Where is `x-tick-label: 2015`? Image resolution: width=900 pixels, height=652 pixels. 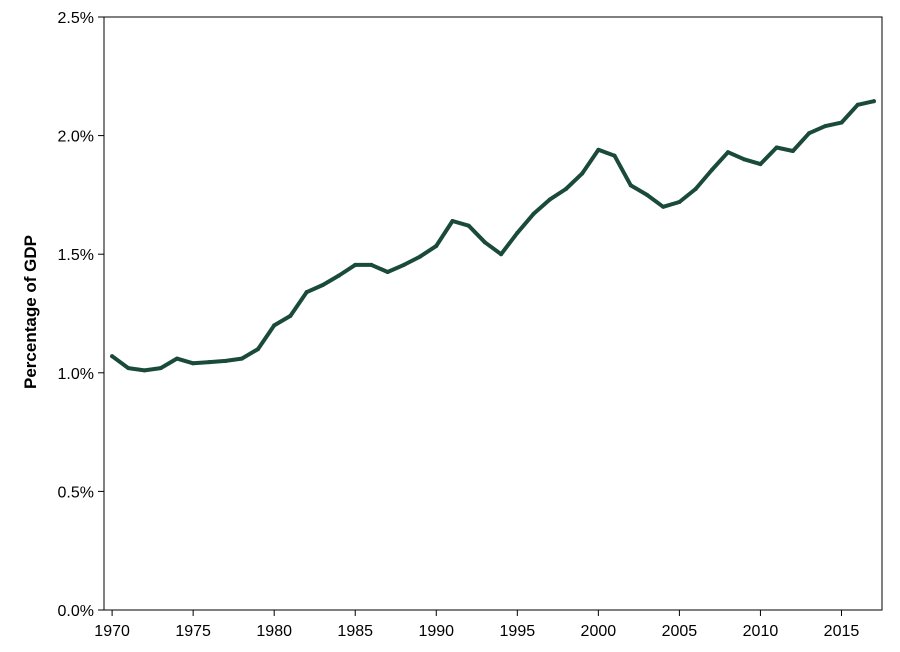
x-tick-label: 2015 is located at coordinates (842, 631).